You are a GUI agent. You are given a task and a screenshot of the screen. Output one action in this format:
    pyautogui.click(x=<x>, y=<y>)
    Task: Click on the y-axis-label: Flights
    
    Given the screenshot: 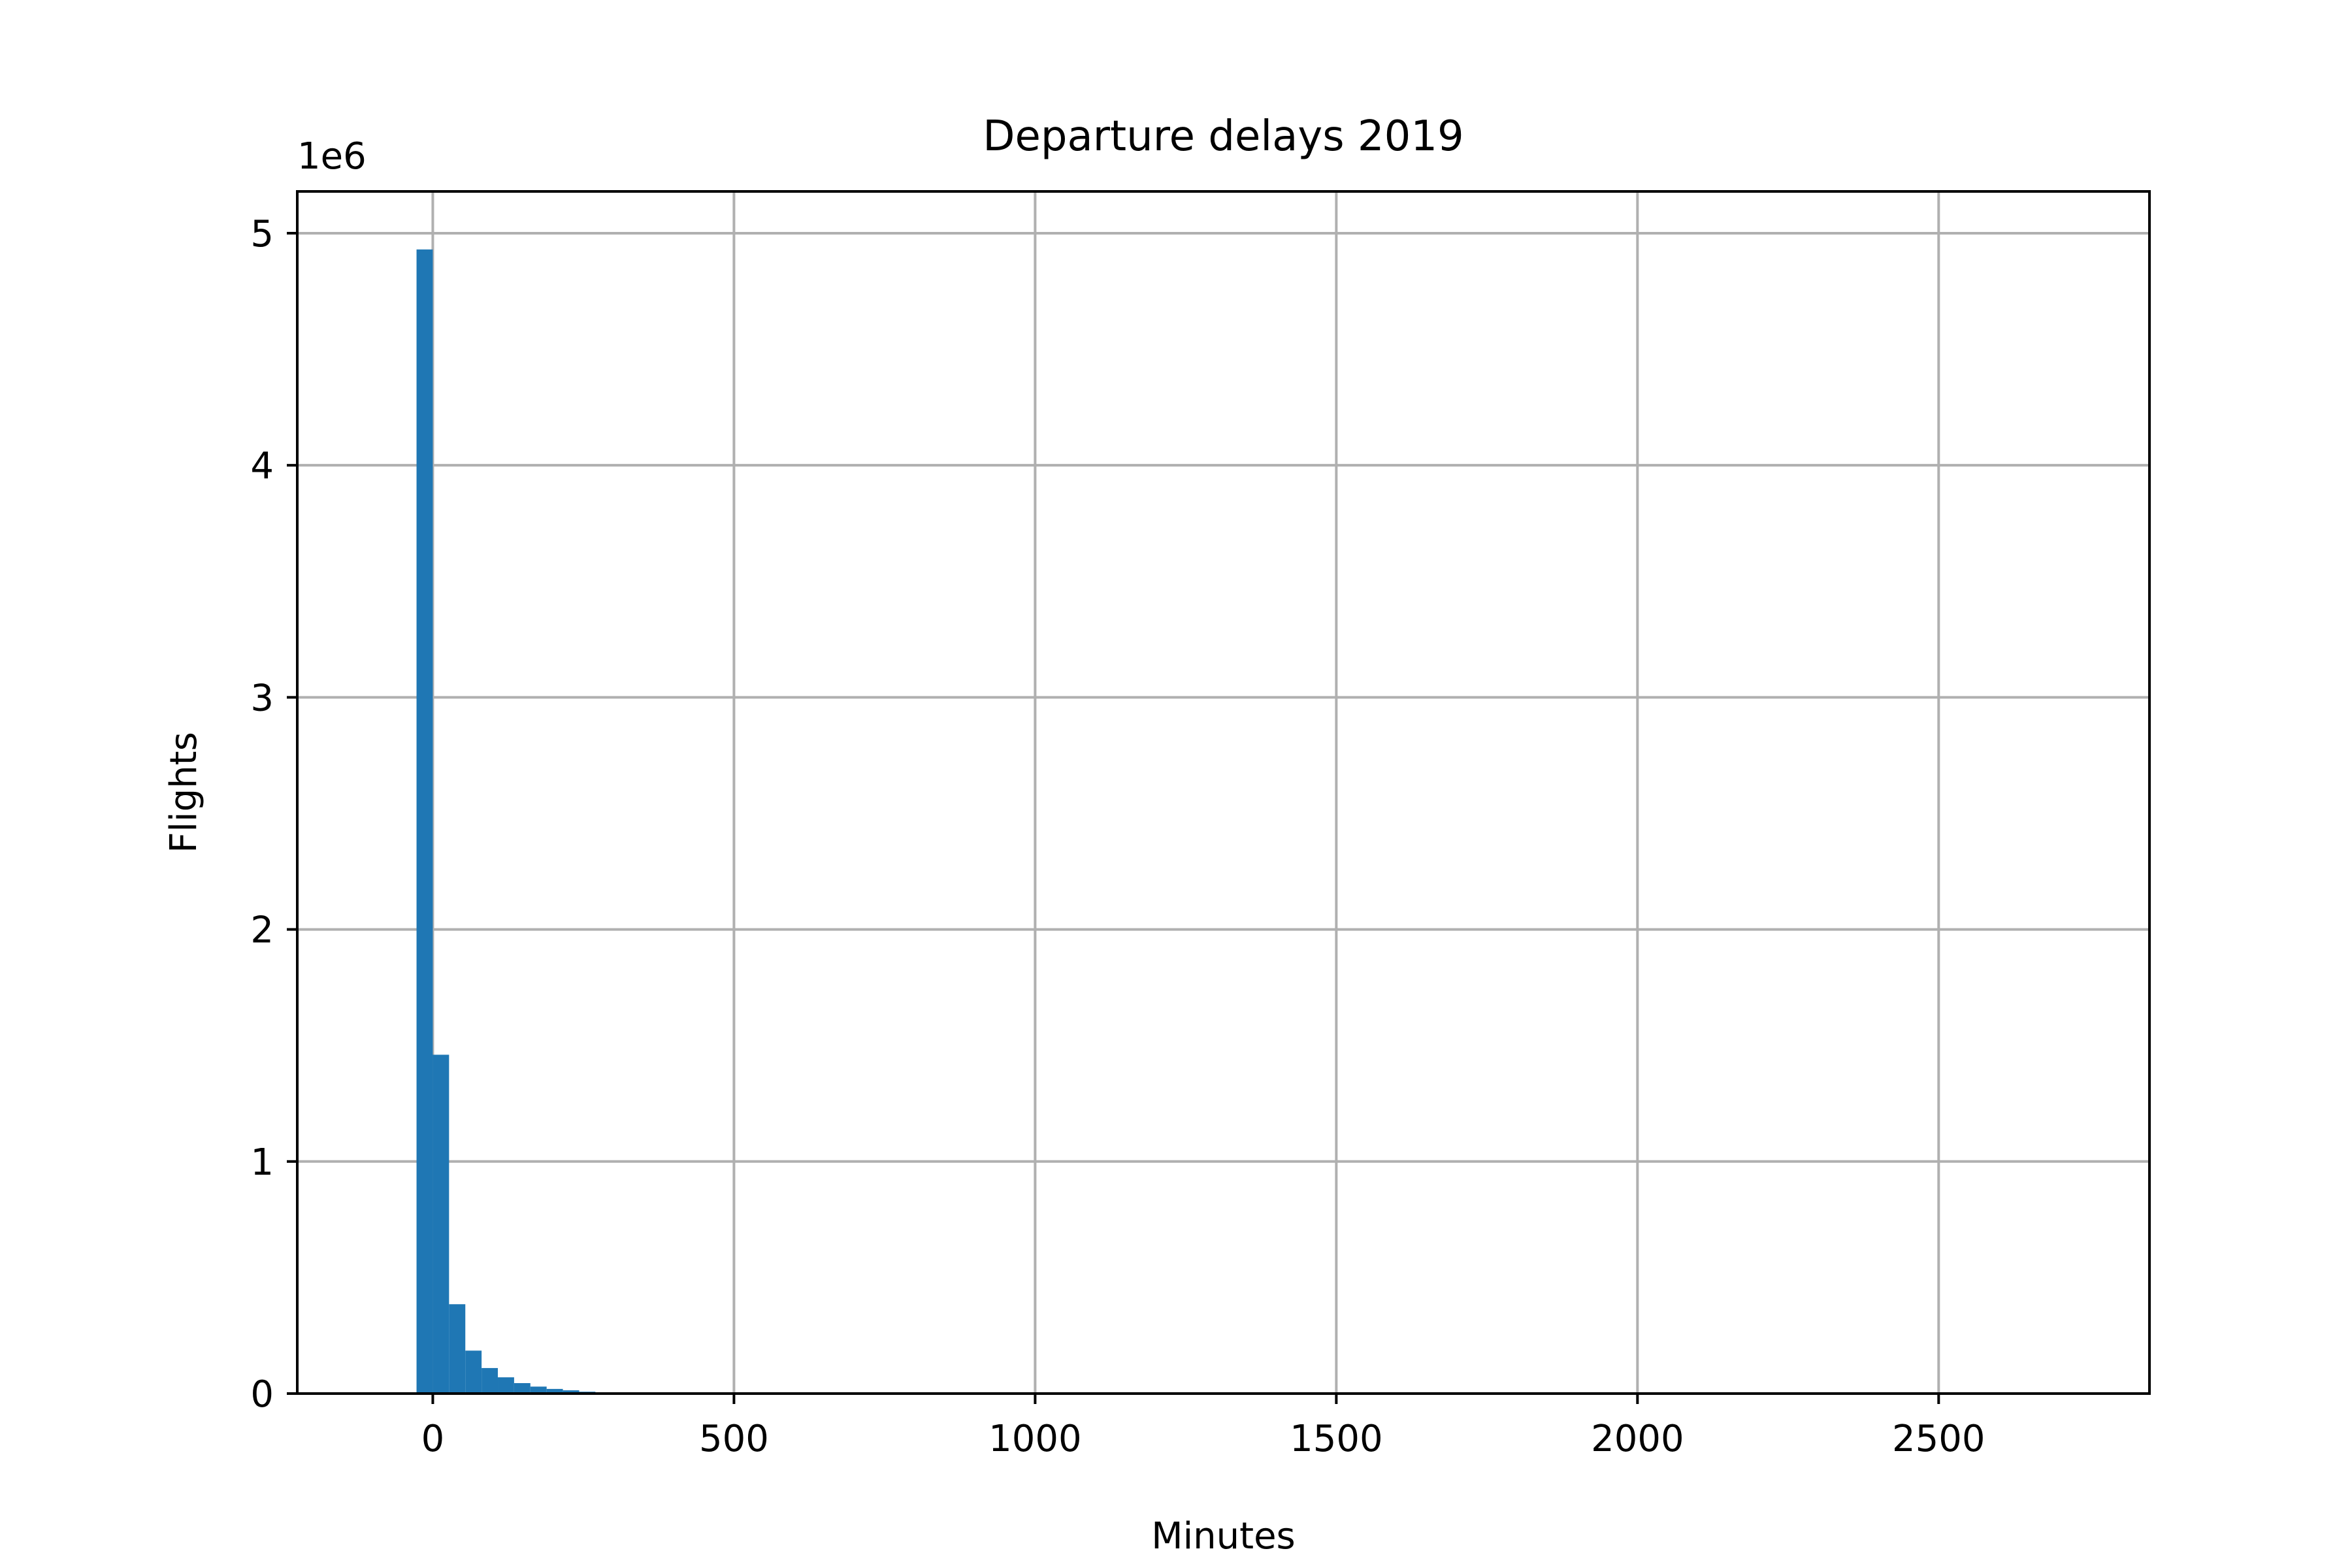 What is the action you would take?
    pyautogui.click(x=184, y=792)
    